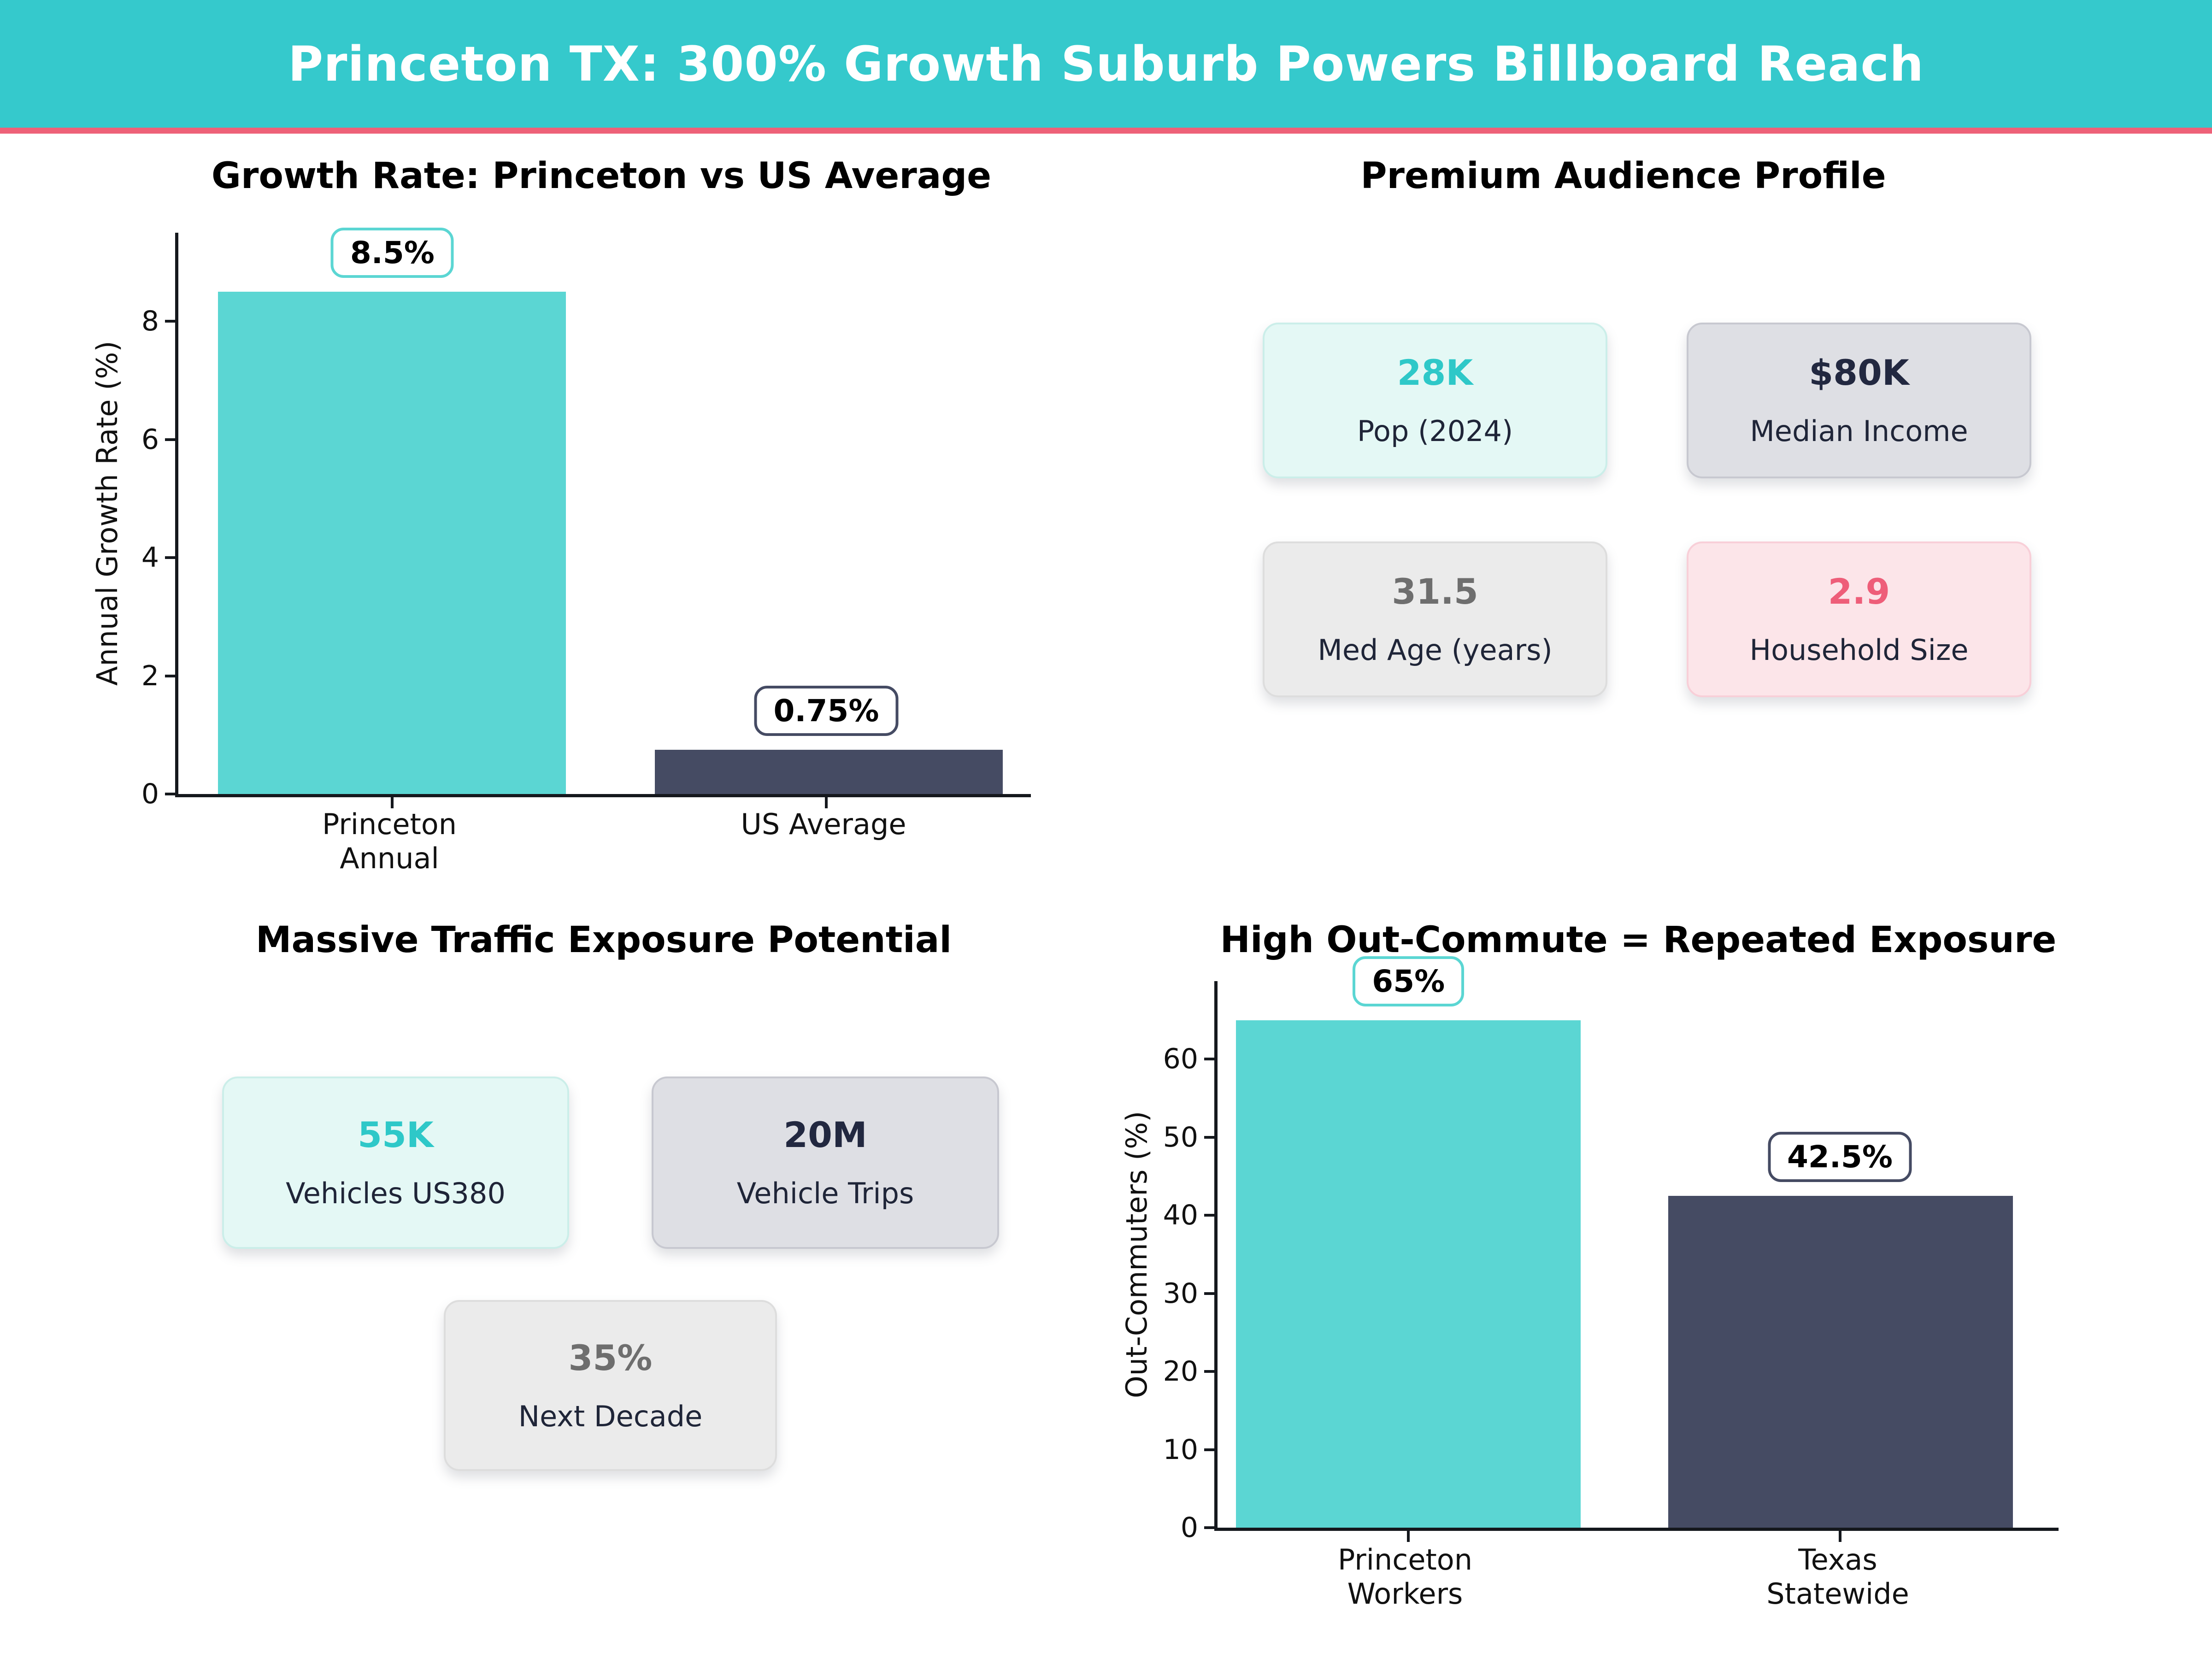 This screenshot has height=1659, width=2212. What do you see at coordinates (1405, 1577) in the screenshot?
I see `commute-x-label-princeton: Princeton Workers` at bounding box center [1405, 1577].